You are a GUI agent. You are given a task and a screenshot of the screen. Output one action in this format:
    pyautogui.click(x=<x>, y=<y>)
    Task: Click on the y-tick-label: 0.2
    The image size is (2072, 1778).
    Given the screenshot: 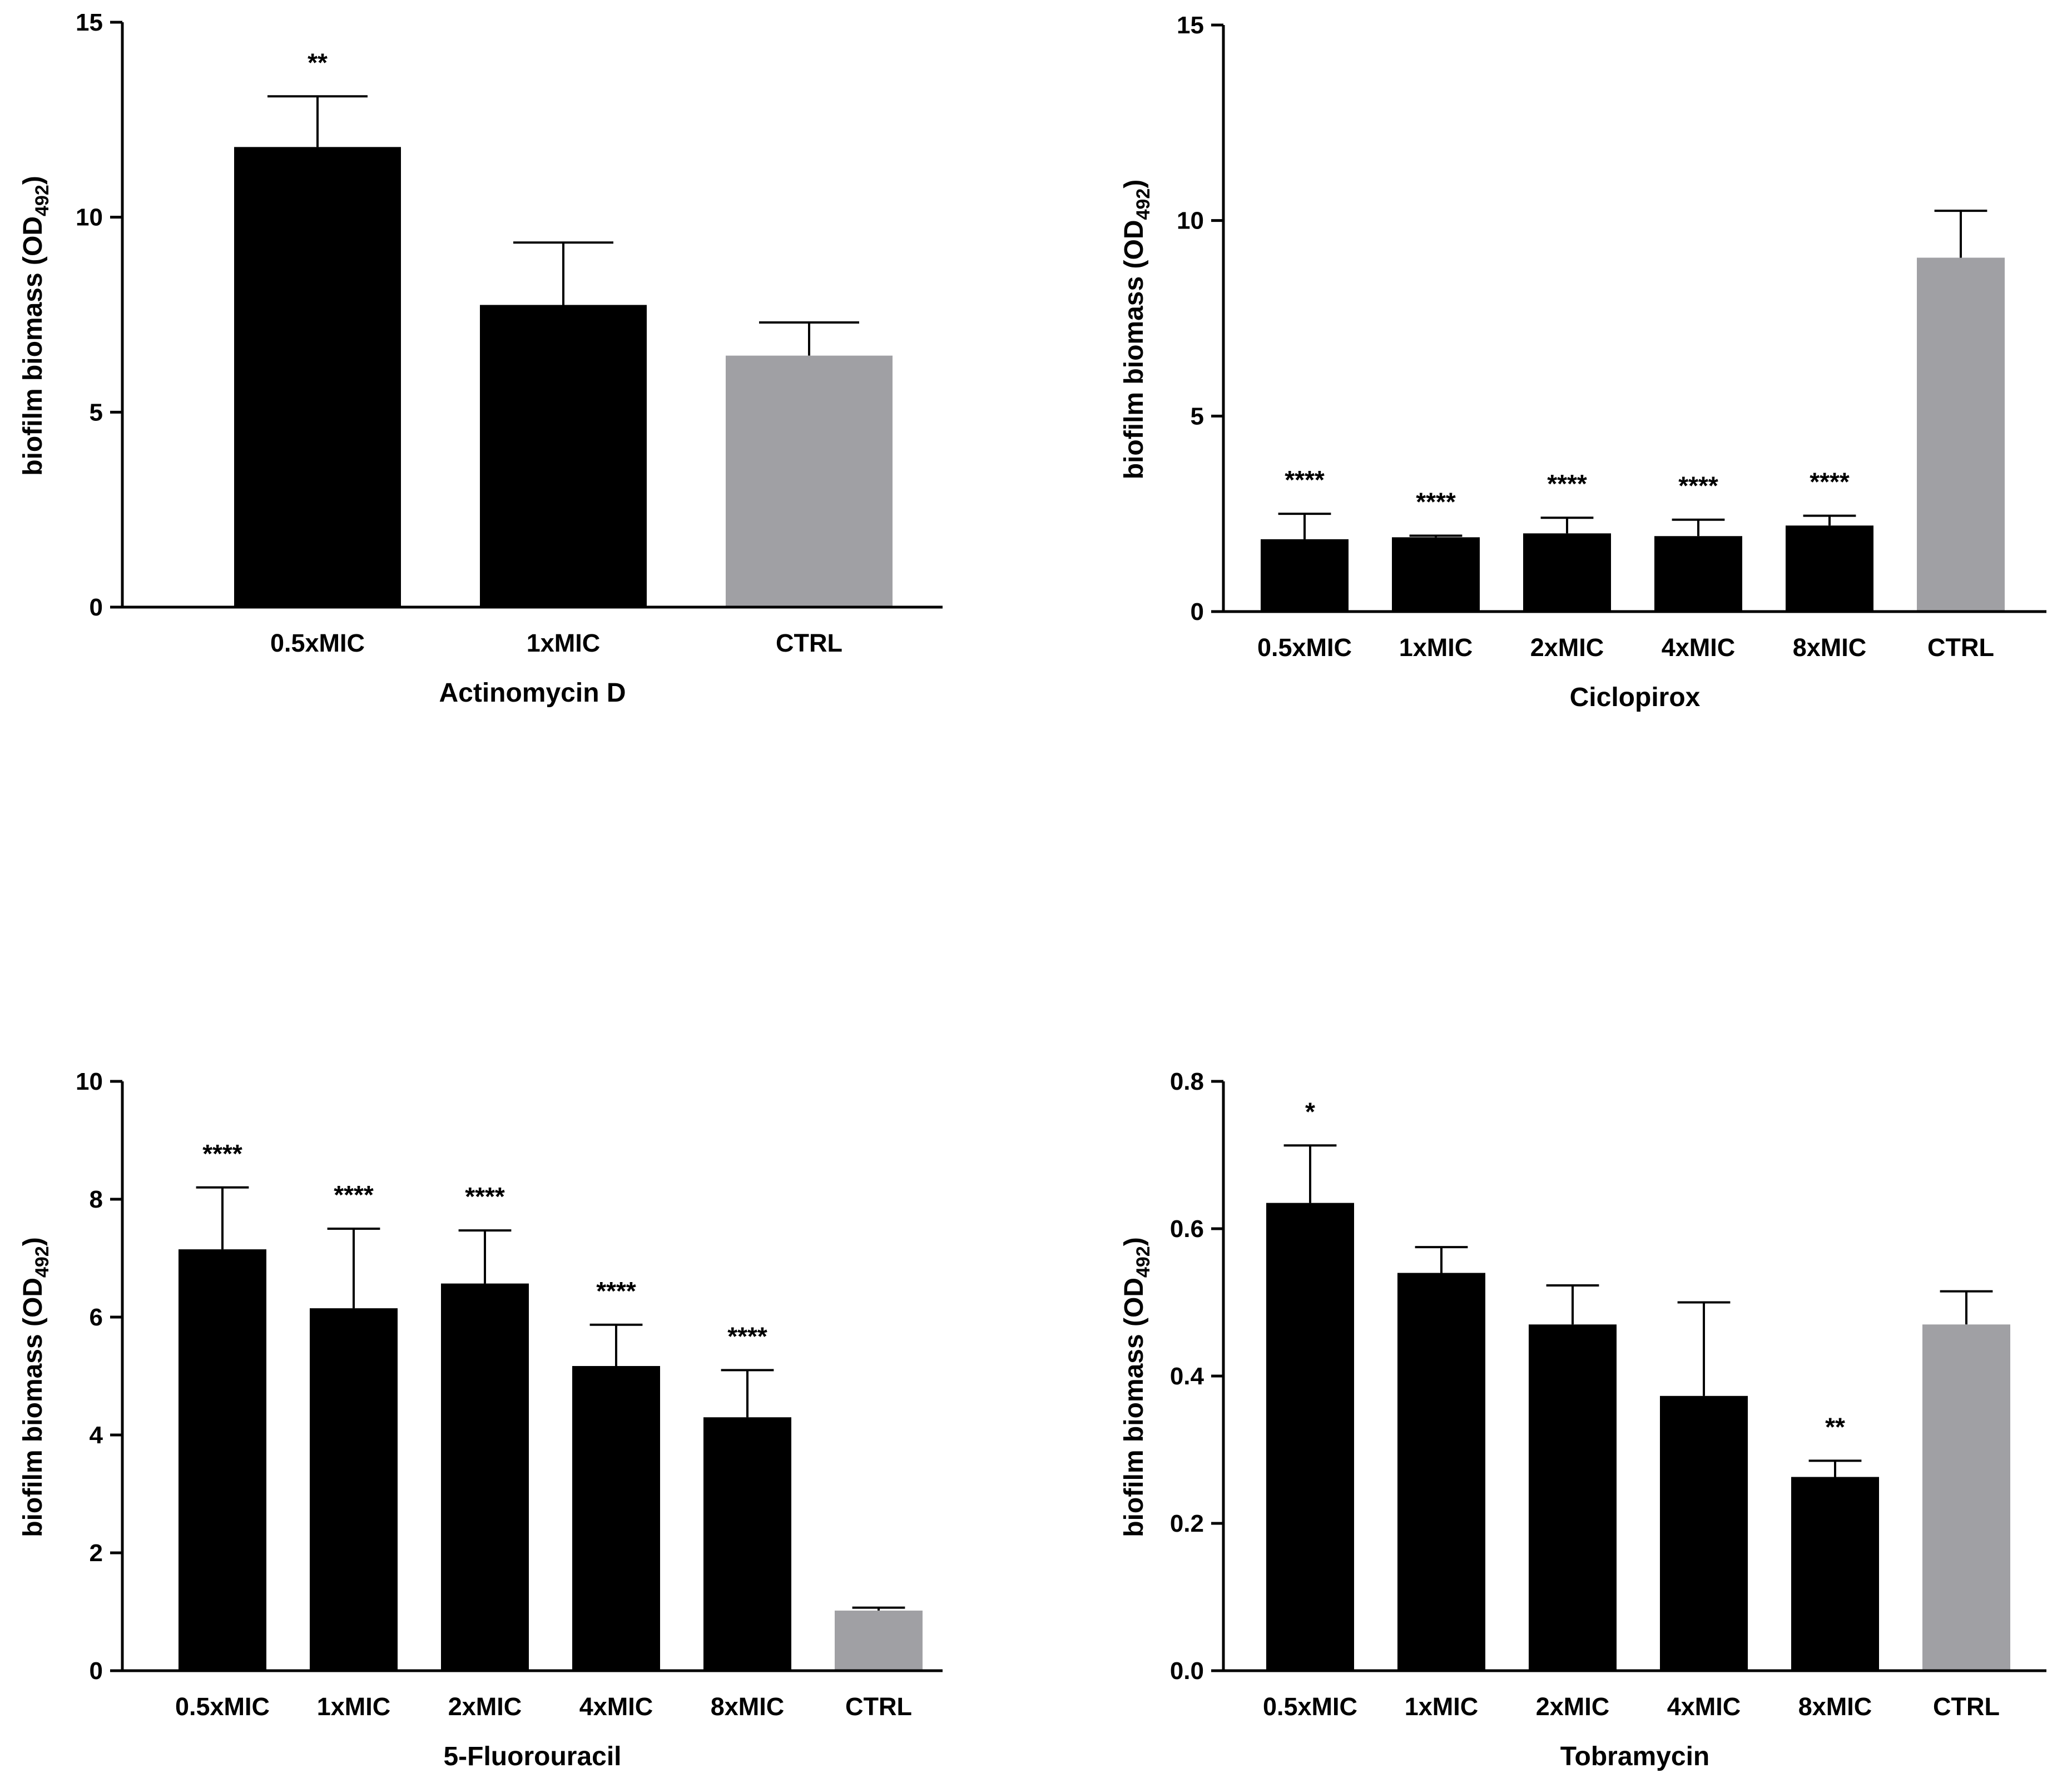 What is the action you would take?
    pyautogui.click(x=1187, y=1523)
    